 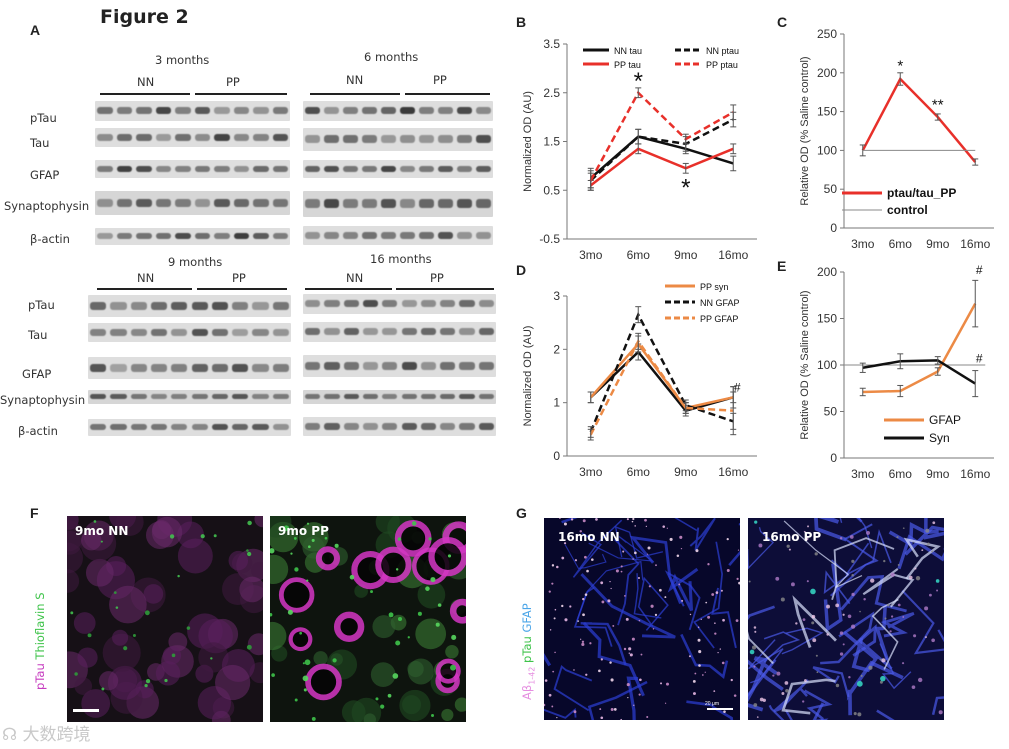 What do you see at coordinates (355, 278) in the screenshot?
I see `group-label-nn: NN` at bounding box center [355, 278].